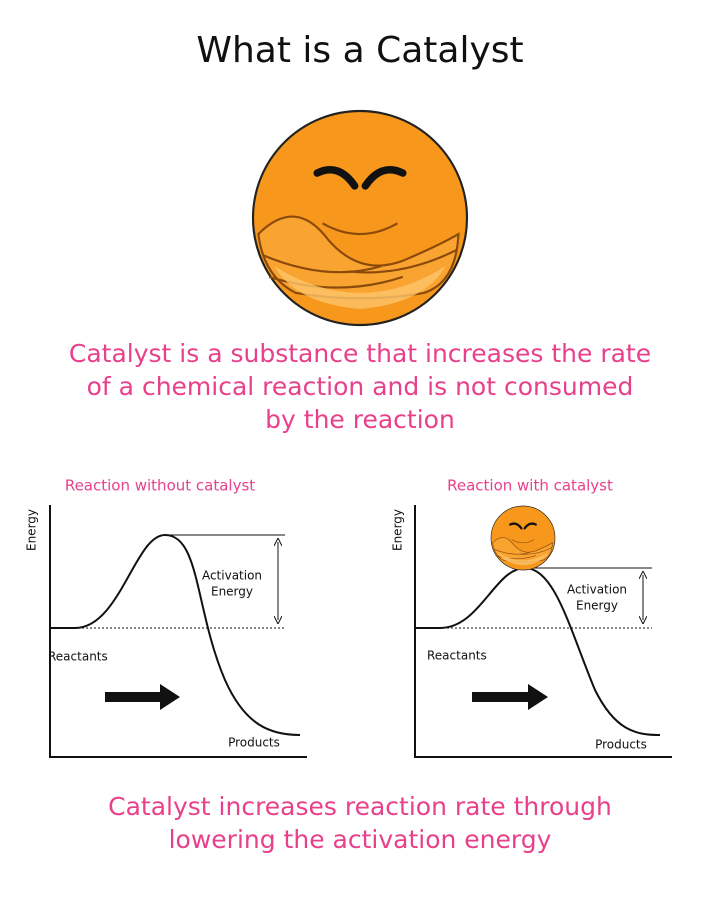  What do you see at coordinates (523, 538) in the screenshot?
I see `catalyst-face-small` at bounding box center [523, 538].